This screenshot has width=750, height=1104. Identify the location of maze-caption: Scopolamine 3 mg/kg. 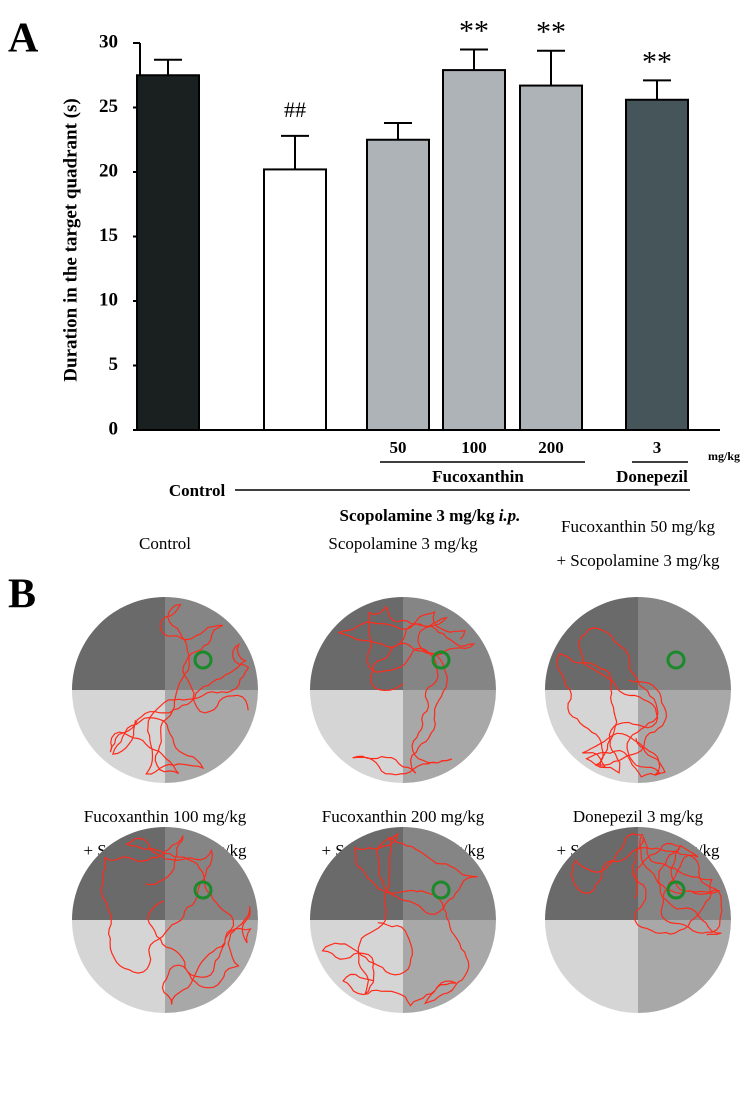
(403, 543).